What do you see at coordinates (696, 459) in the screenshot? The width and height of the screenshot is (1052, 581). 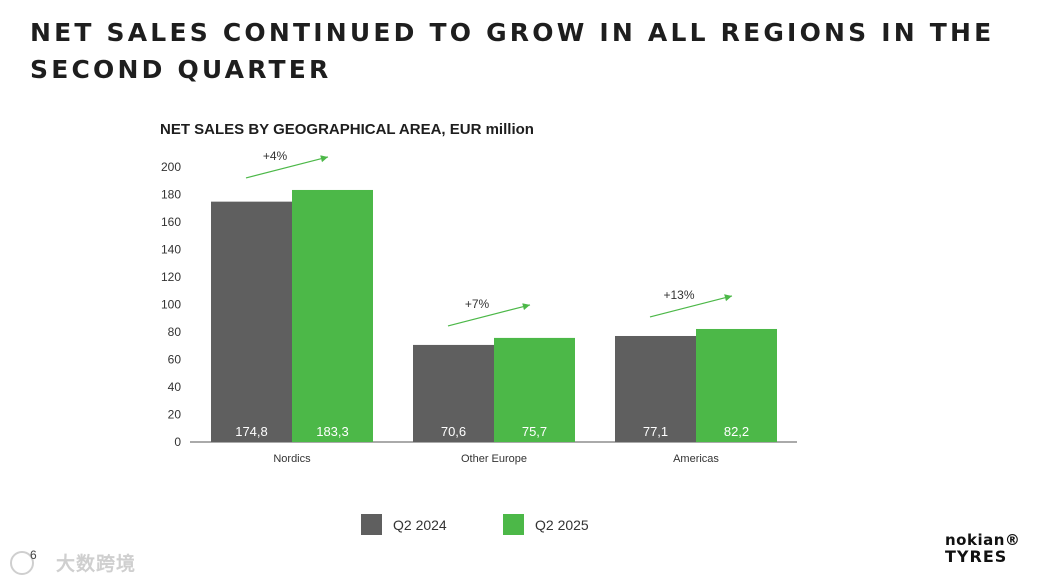 I see `x-tick-label-americas: Americas` at bounding box center [696, 459].